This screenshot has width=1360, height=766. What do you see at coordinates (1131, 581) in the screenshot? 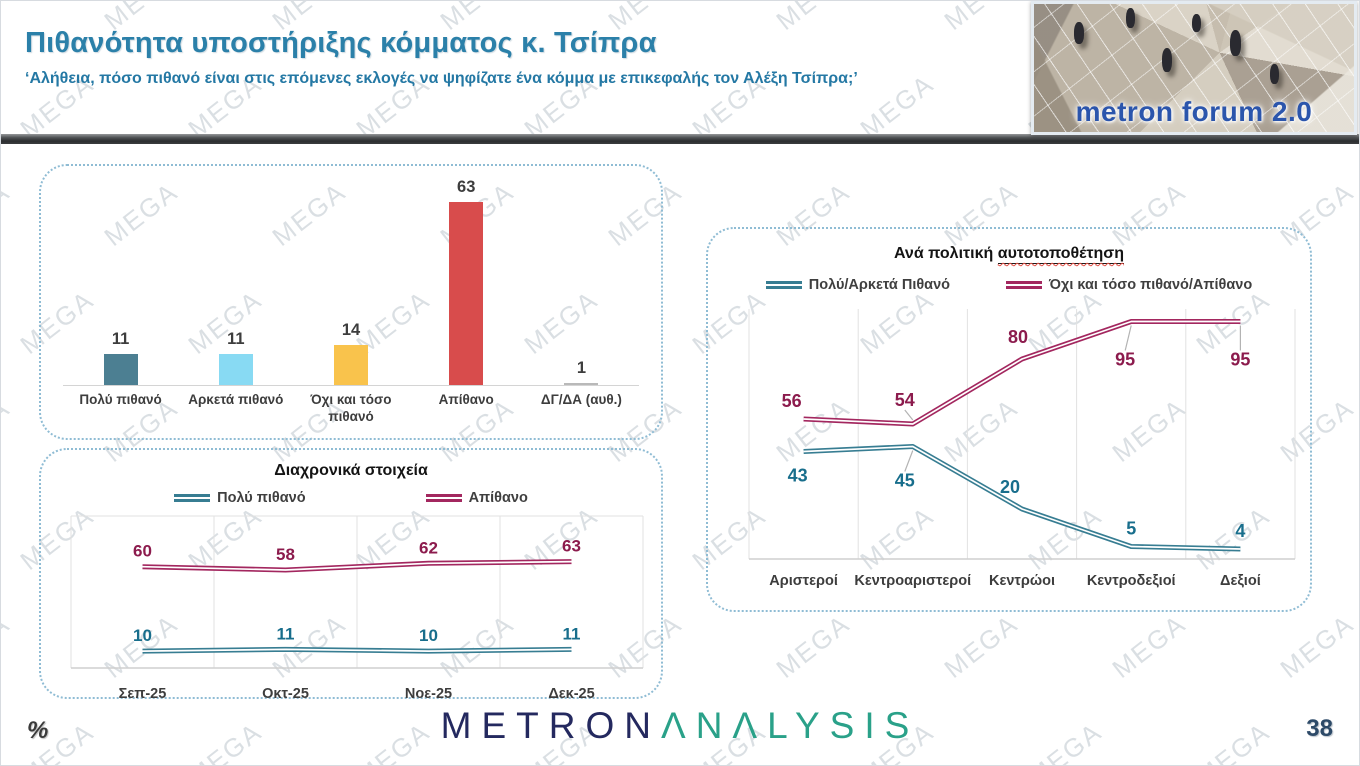
I see `svg-text: Κεντροδεξιοί` at bounding box center [1131, 581].